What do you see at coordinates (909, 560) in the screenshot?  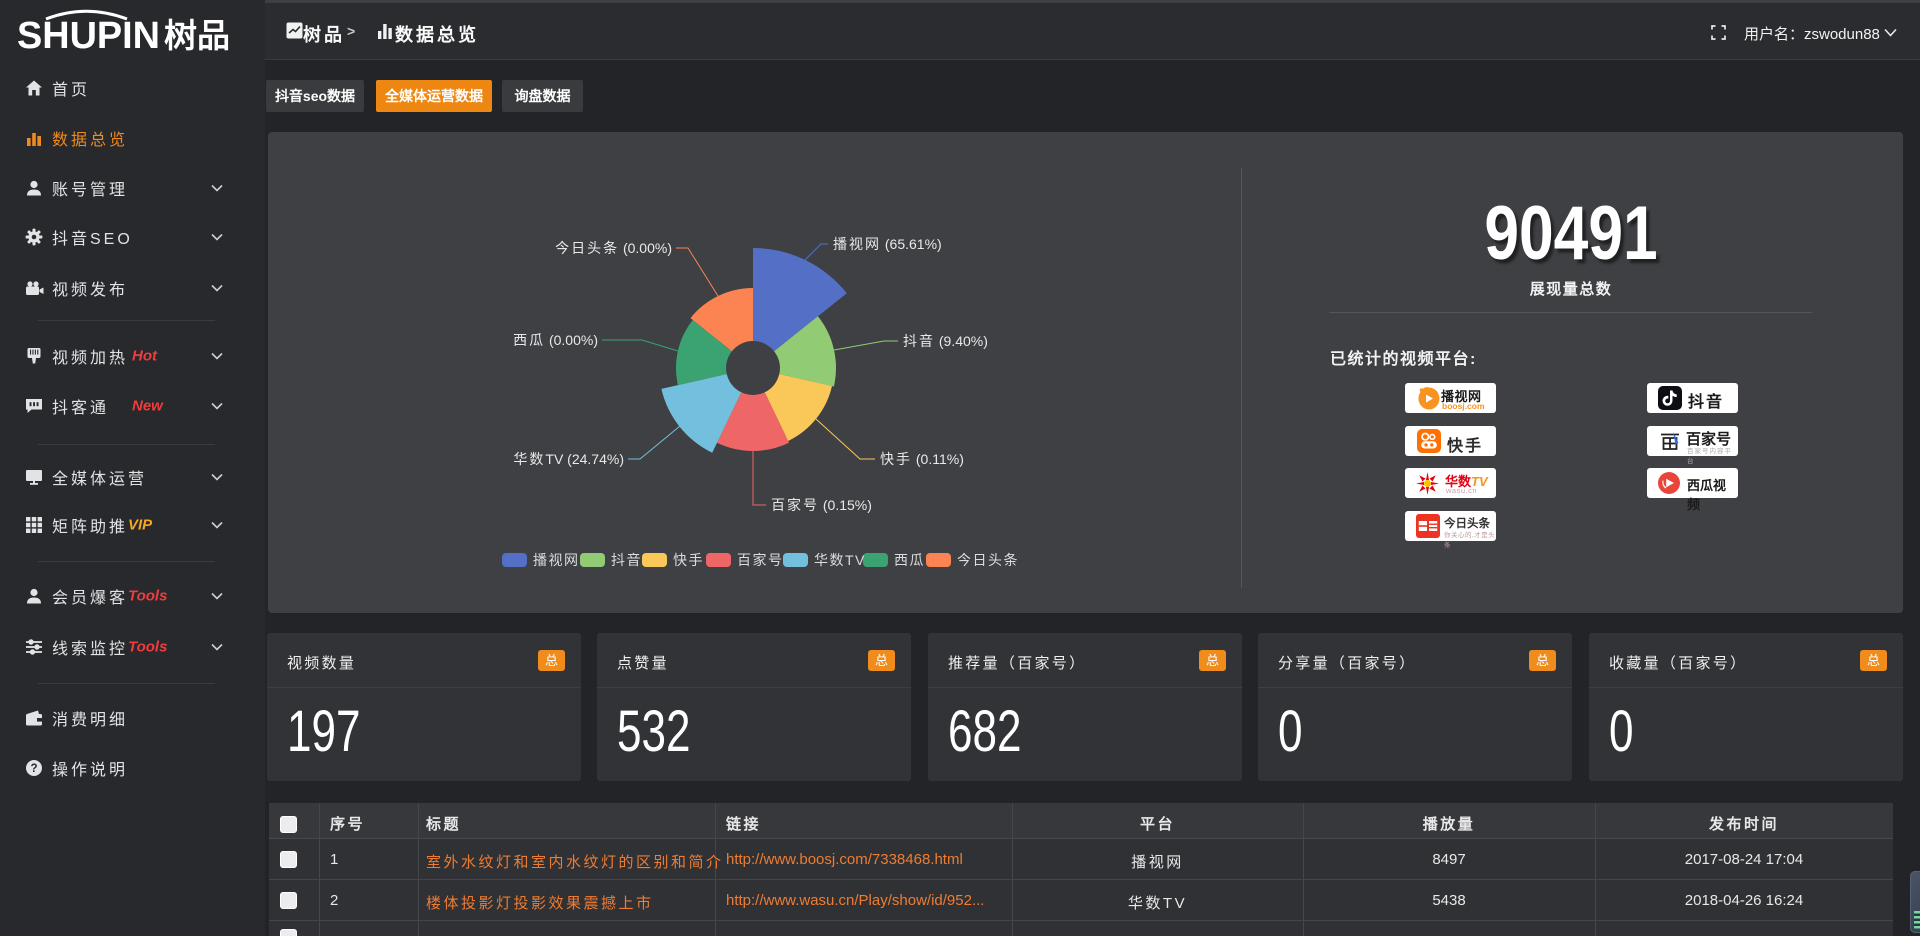 I see `svg-text: 西瓜` at bounding box center [909, 560].